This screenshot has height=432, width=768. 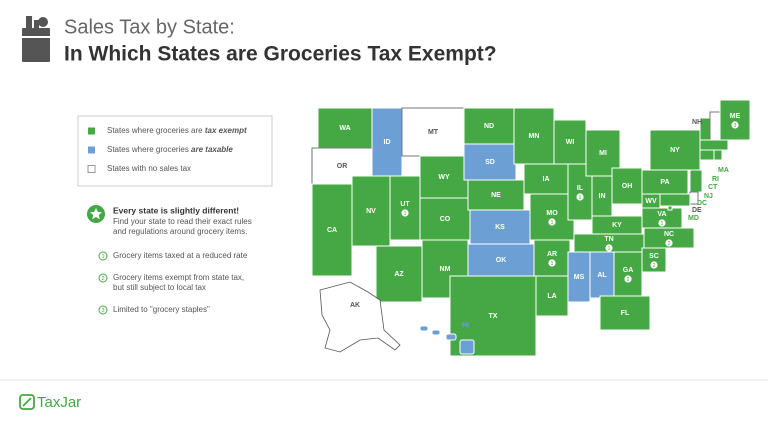 I want to click on state-label: WY, so click(x=444, y=177).